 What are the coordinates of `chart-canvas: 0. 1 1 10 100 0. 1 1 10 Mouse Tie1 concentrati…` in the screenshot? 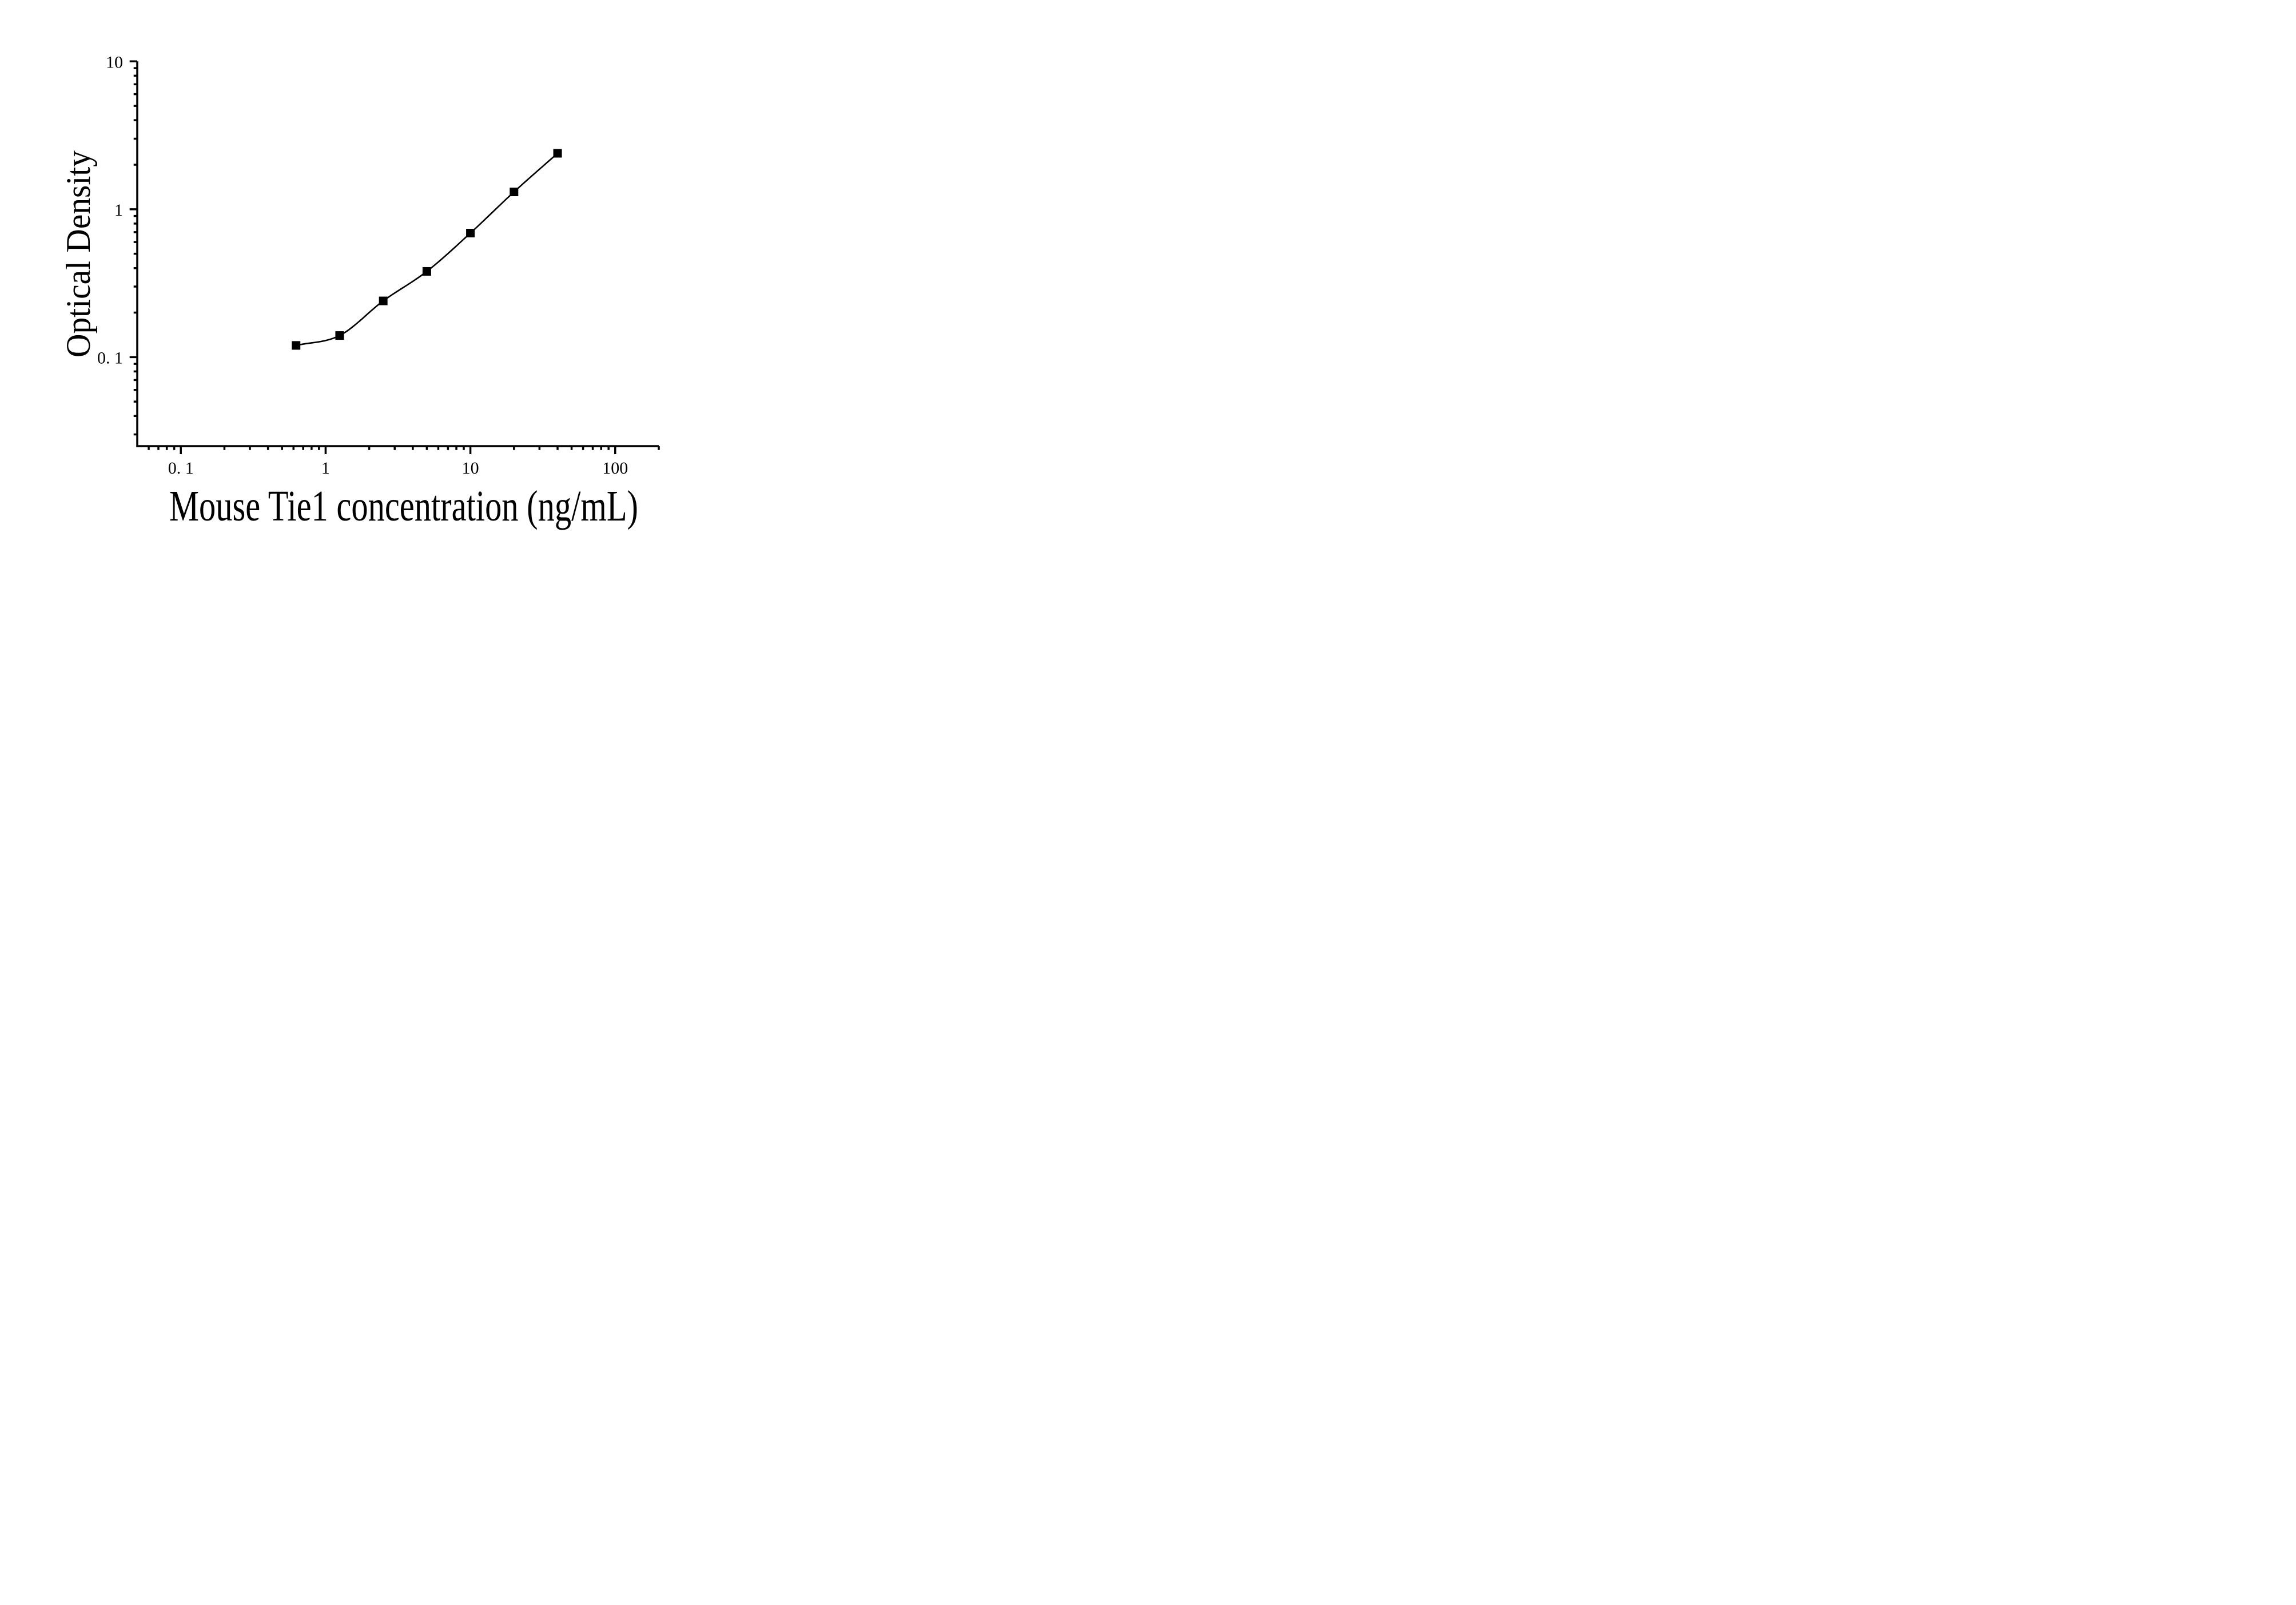 It's located at (359, 291).